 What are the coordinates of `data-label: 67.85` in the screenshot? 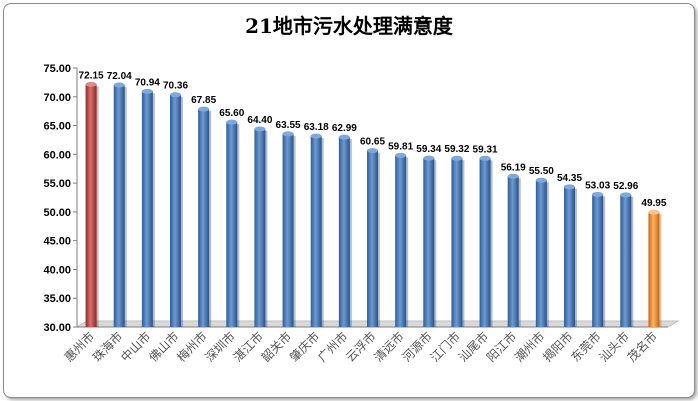 It's located at (203, 100).